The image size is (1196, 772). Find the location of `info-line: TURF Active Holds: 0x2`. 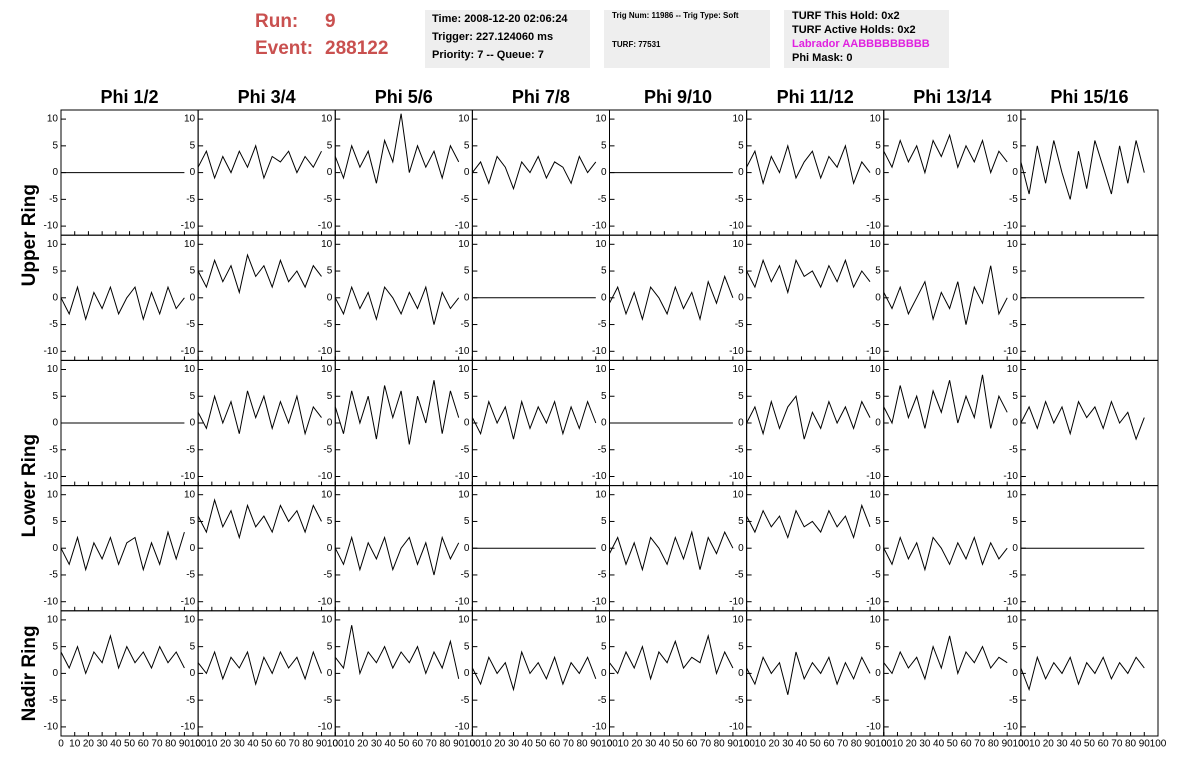

info-line: TURF Active Holds: 0x2 is located at coordinates (854, 30).